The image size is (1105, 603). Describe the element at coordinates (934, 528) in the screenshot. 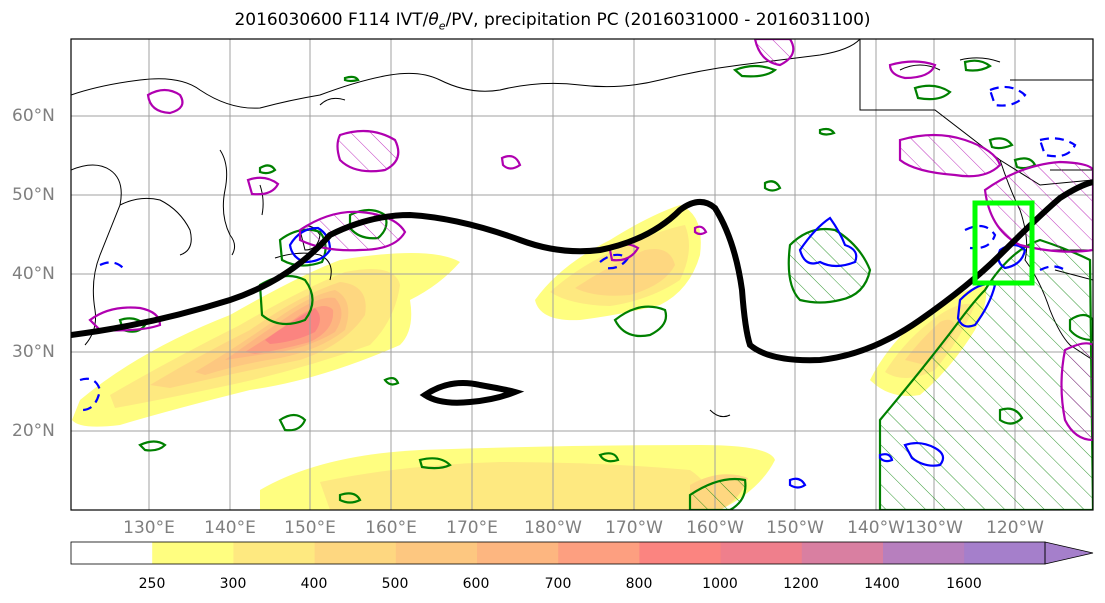

I see `lon-label: 130°W` at that location.